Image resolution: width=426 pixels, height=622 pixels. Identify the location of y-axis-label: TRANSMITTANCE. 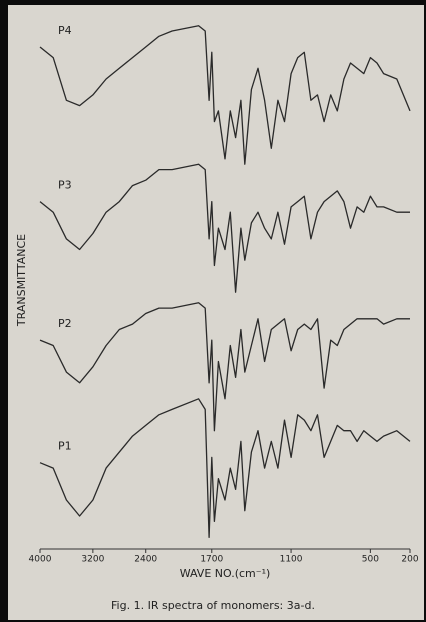
(21, 280).